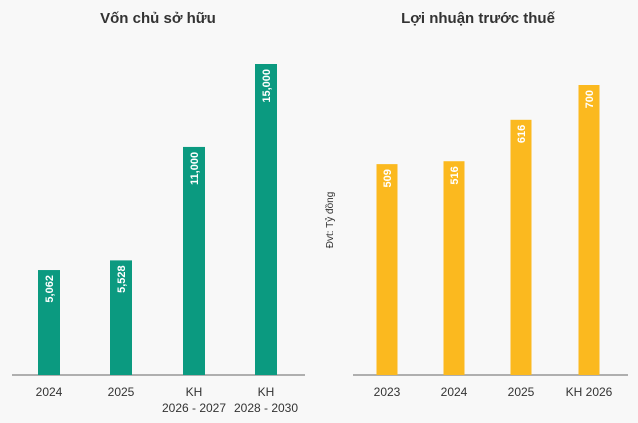 The width and height of the screenshot is (638, 423). I want to click on equity-category-label-2-line-0: KH, so click(194, 392).